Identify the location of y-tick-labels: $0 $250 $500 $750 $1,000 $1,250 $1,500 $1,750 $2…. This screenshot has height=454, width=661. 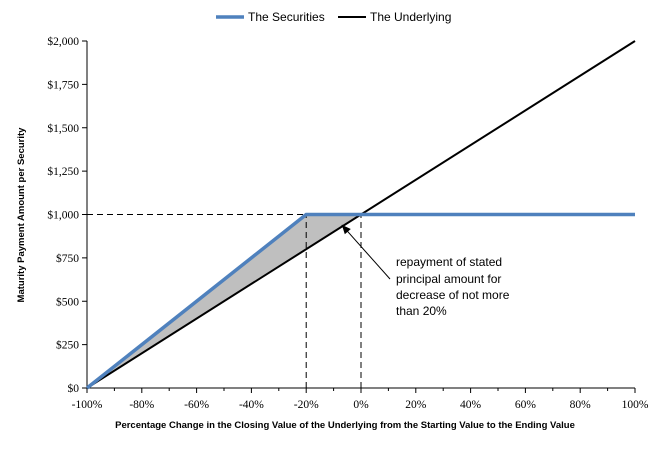
(63, 215).